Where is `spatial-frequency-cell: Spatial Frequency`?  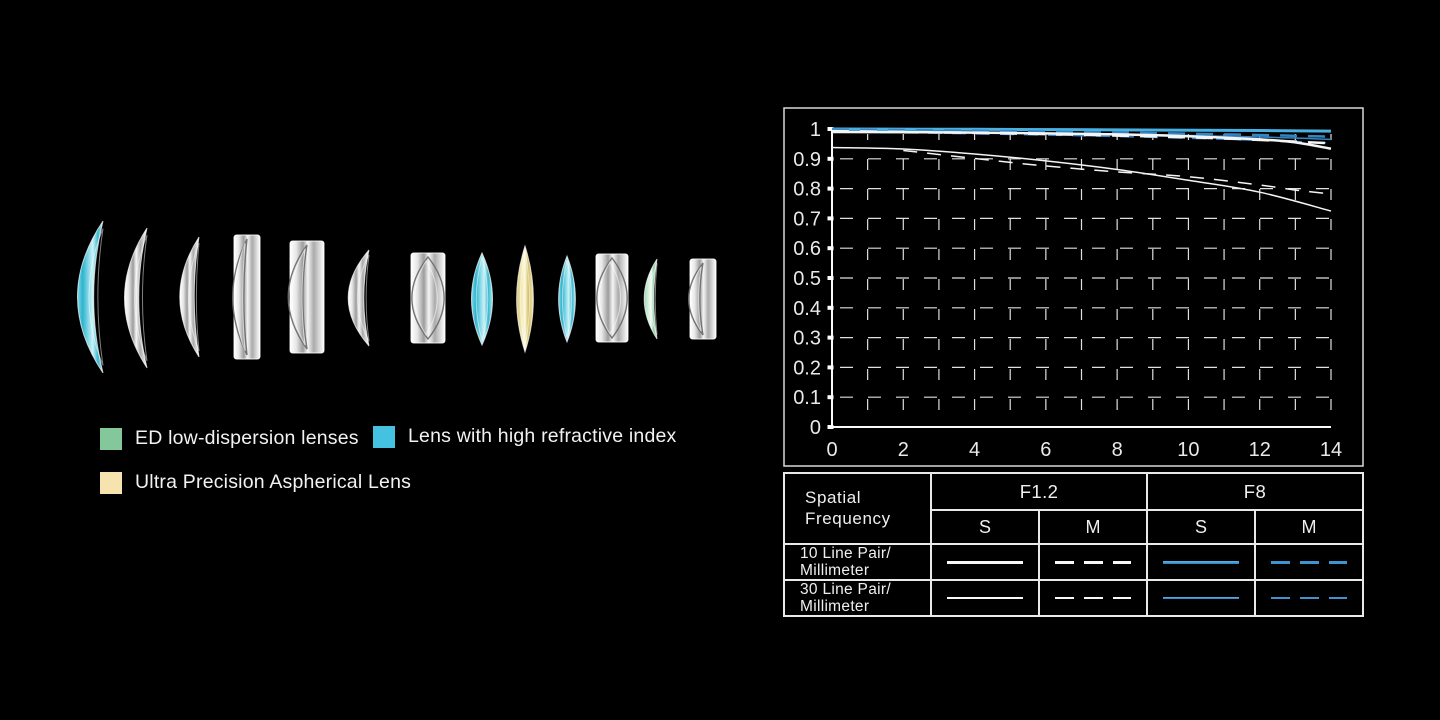 spatial-frequency-cell: Spatial Frequency is located at coordinates (857, 508).